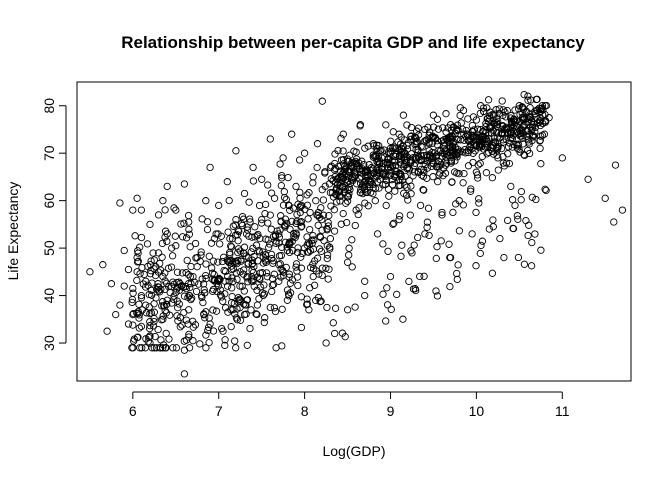 This screenshot has width=672, height=480. What do you see at coordinates (49, 106) in the screenshot?
I see `y-tick-label: 80` at bounding box center [49, 106].